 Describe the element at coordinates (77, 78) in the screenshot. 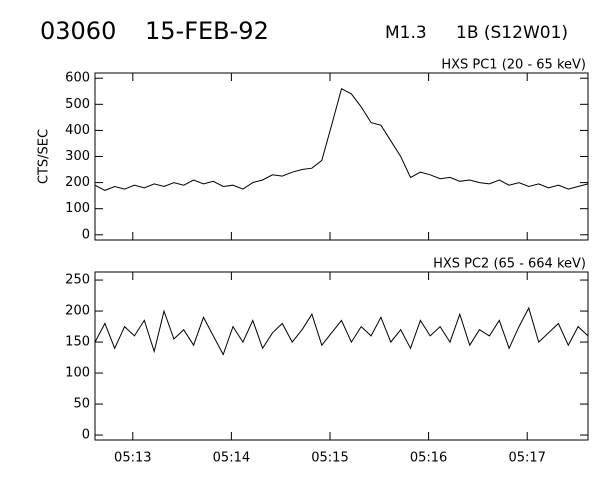

I see `y-tick-label: 600` at that location.